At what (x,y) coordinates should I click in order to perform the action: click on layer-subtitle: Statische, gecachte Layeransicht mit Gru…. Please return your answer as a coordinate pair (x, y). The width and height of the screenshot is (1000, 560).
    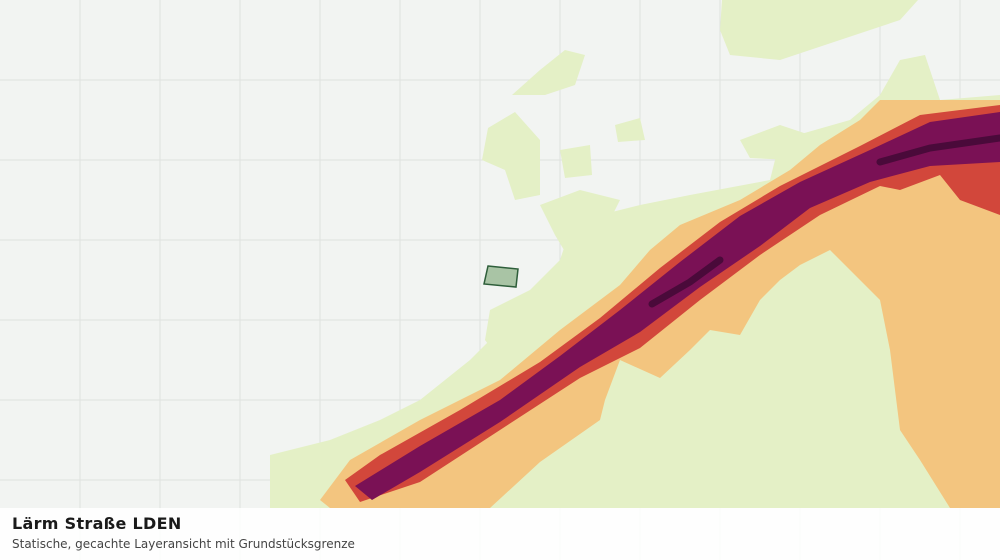
    Looking at the image, I should click on (183, 544).